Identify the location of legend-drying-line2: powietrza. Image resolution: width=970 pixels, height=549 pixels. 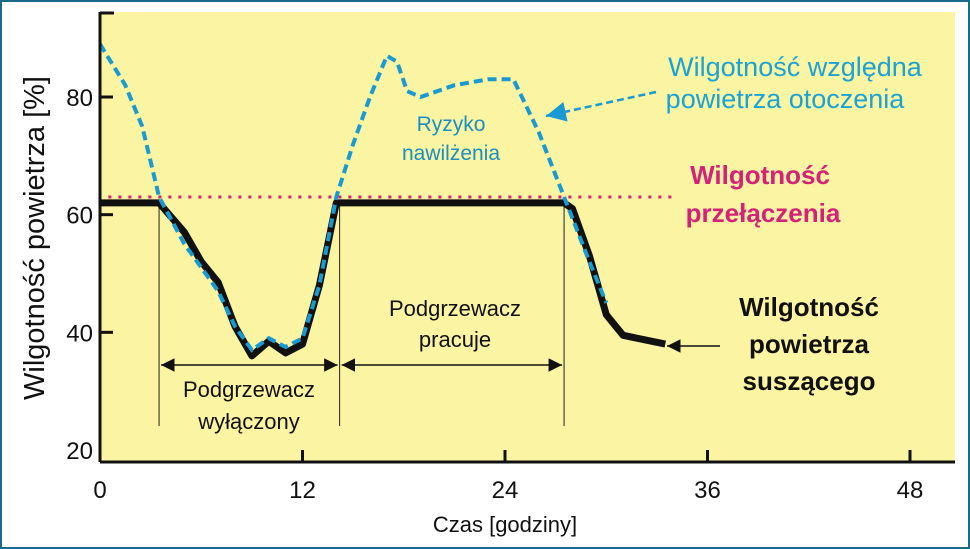
(809, 344).